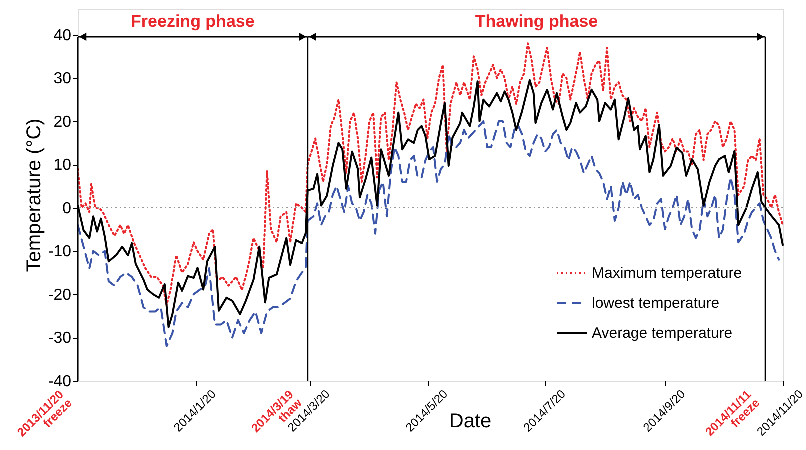 The image size is (806, 450). Describe the element at coordinates (60, 295) in the screenshot. I see `y-tick-label: -20` at that location.